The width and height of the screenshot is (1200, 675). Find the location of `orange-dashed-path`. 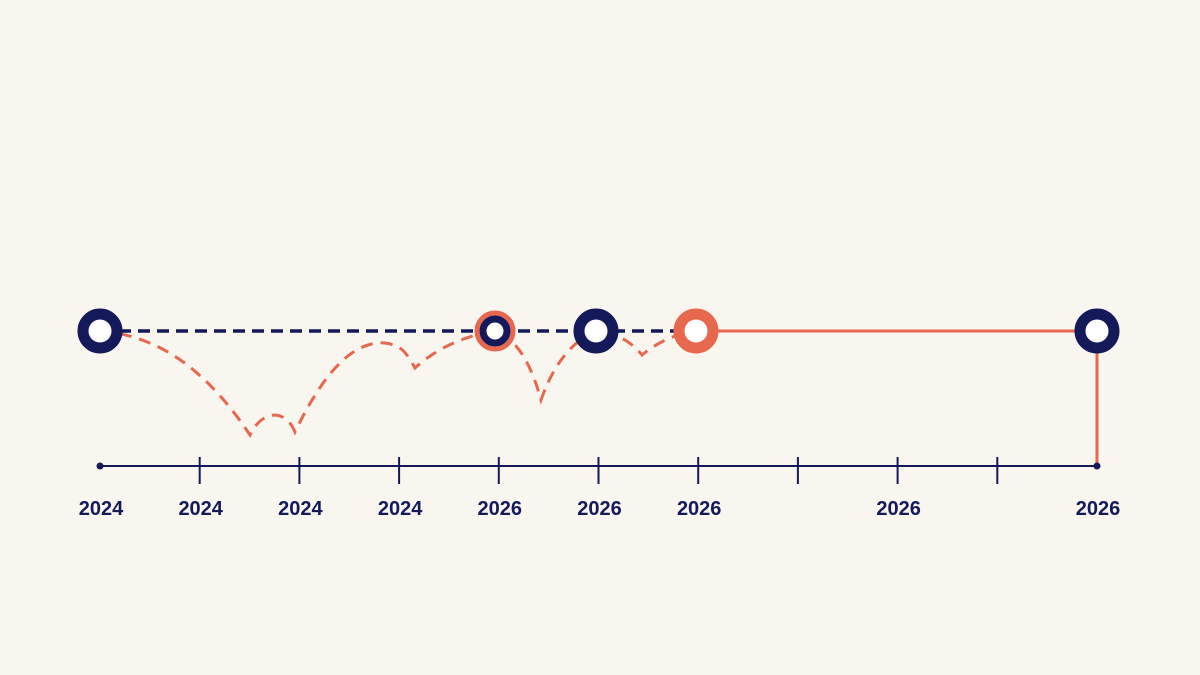

orange-dashed-path is located at coordinates (398, 384).